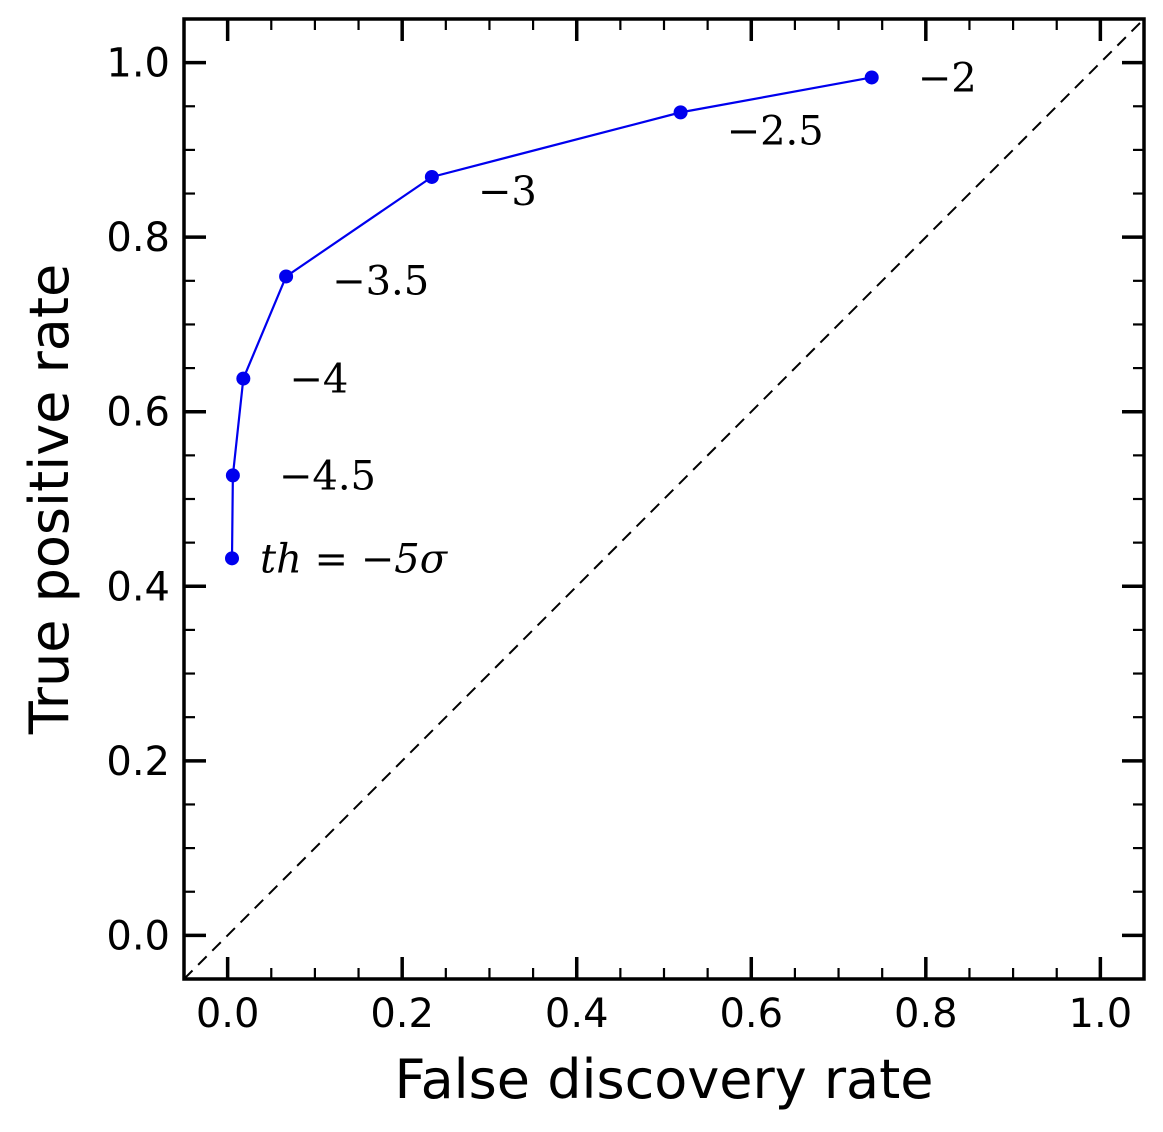 The width and height of the screenshot is (1163, 1132). I want to click on point-threshold-label: −4.5, so click(327, 476).